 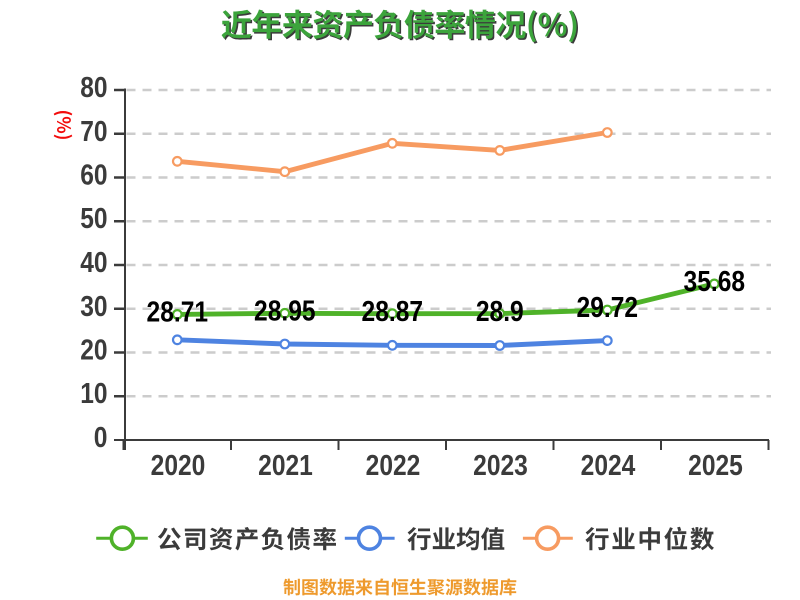 What do you see at coordinates (178, 466) in the screenshot?
I see `svg-text: 2020` at bounding box center [178, 466].